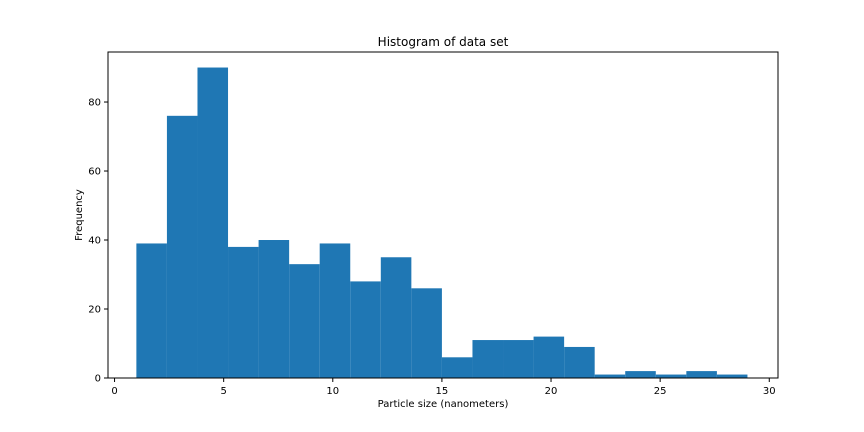 This screenshot has width=864, height=432. Describe the element at coordinates (332, 391) in the screenshot. I see `x-tick-label: 10` at that location.